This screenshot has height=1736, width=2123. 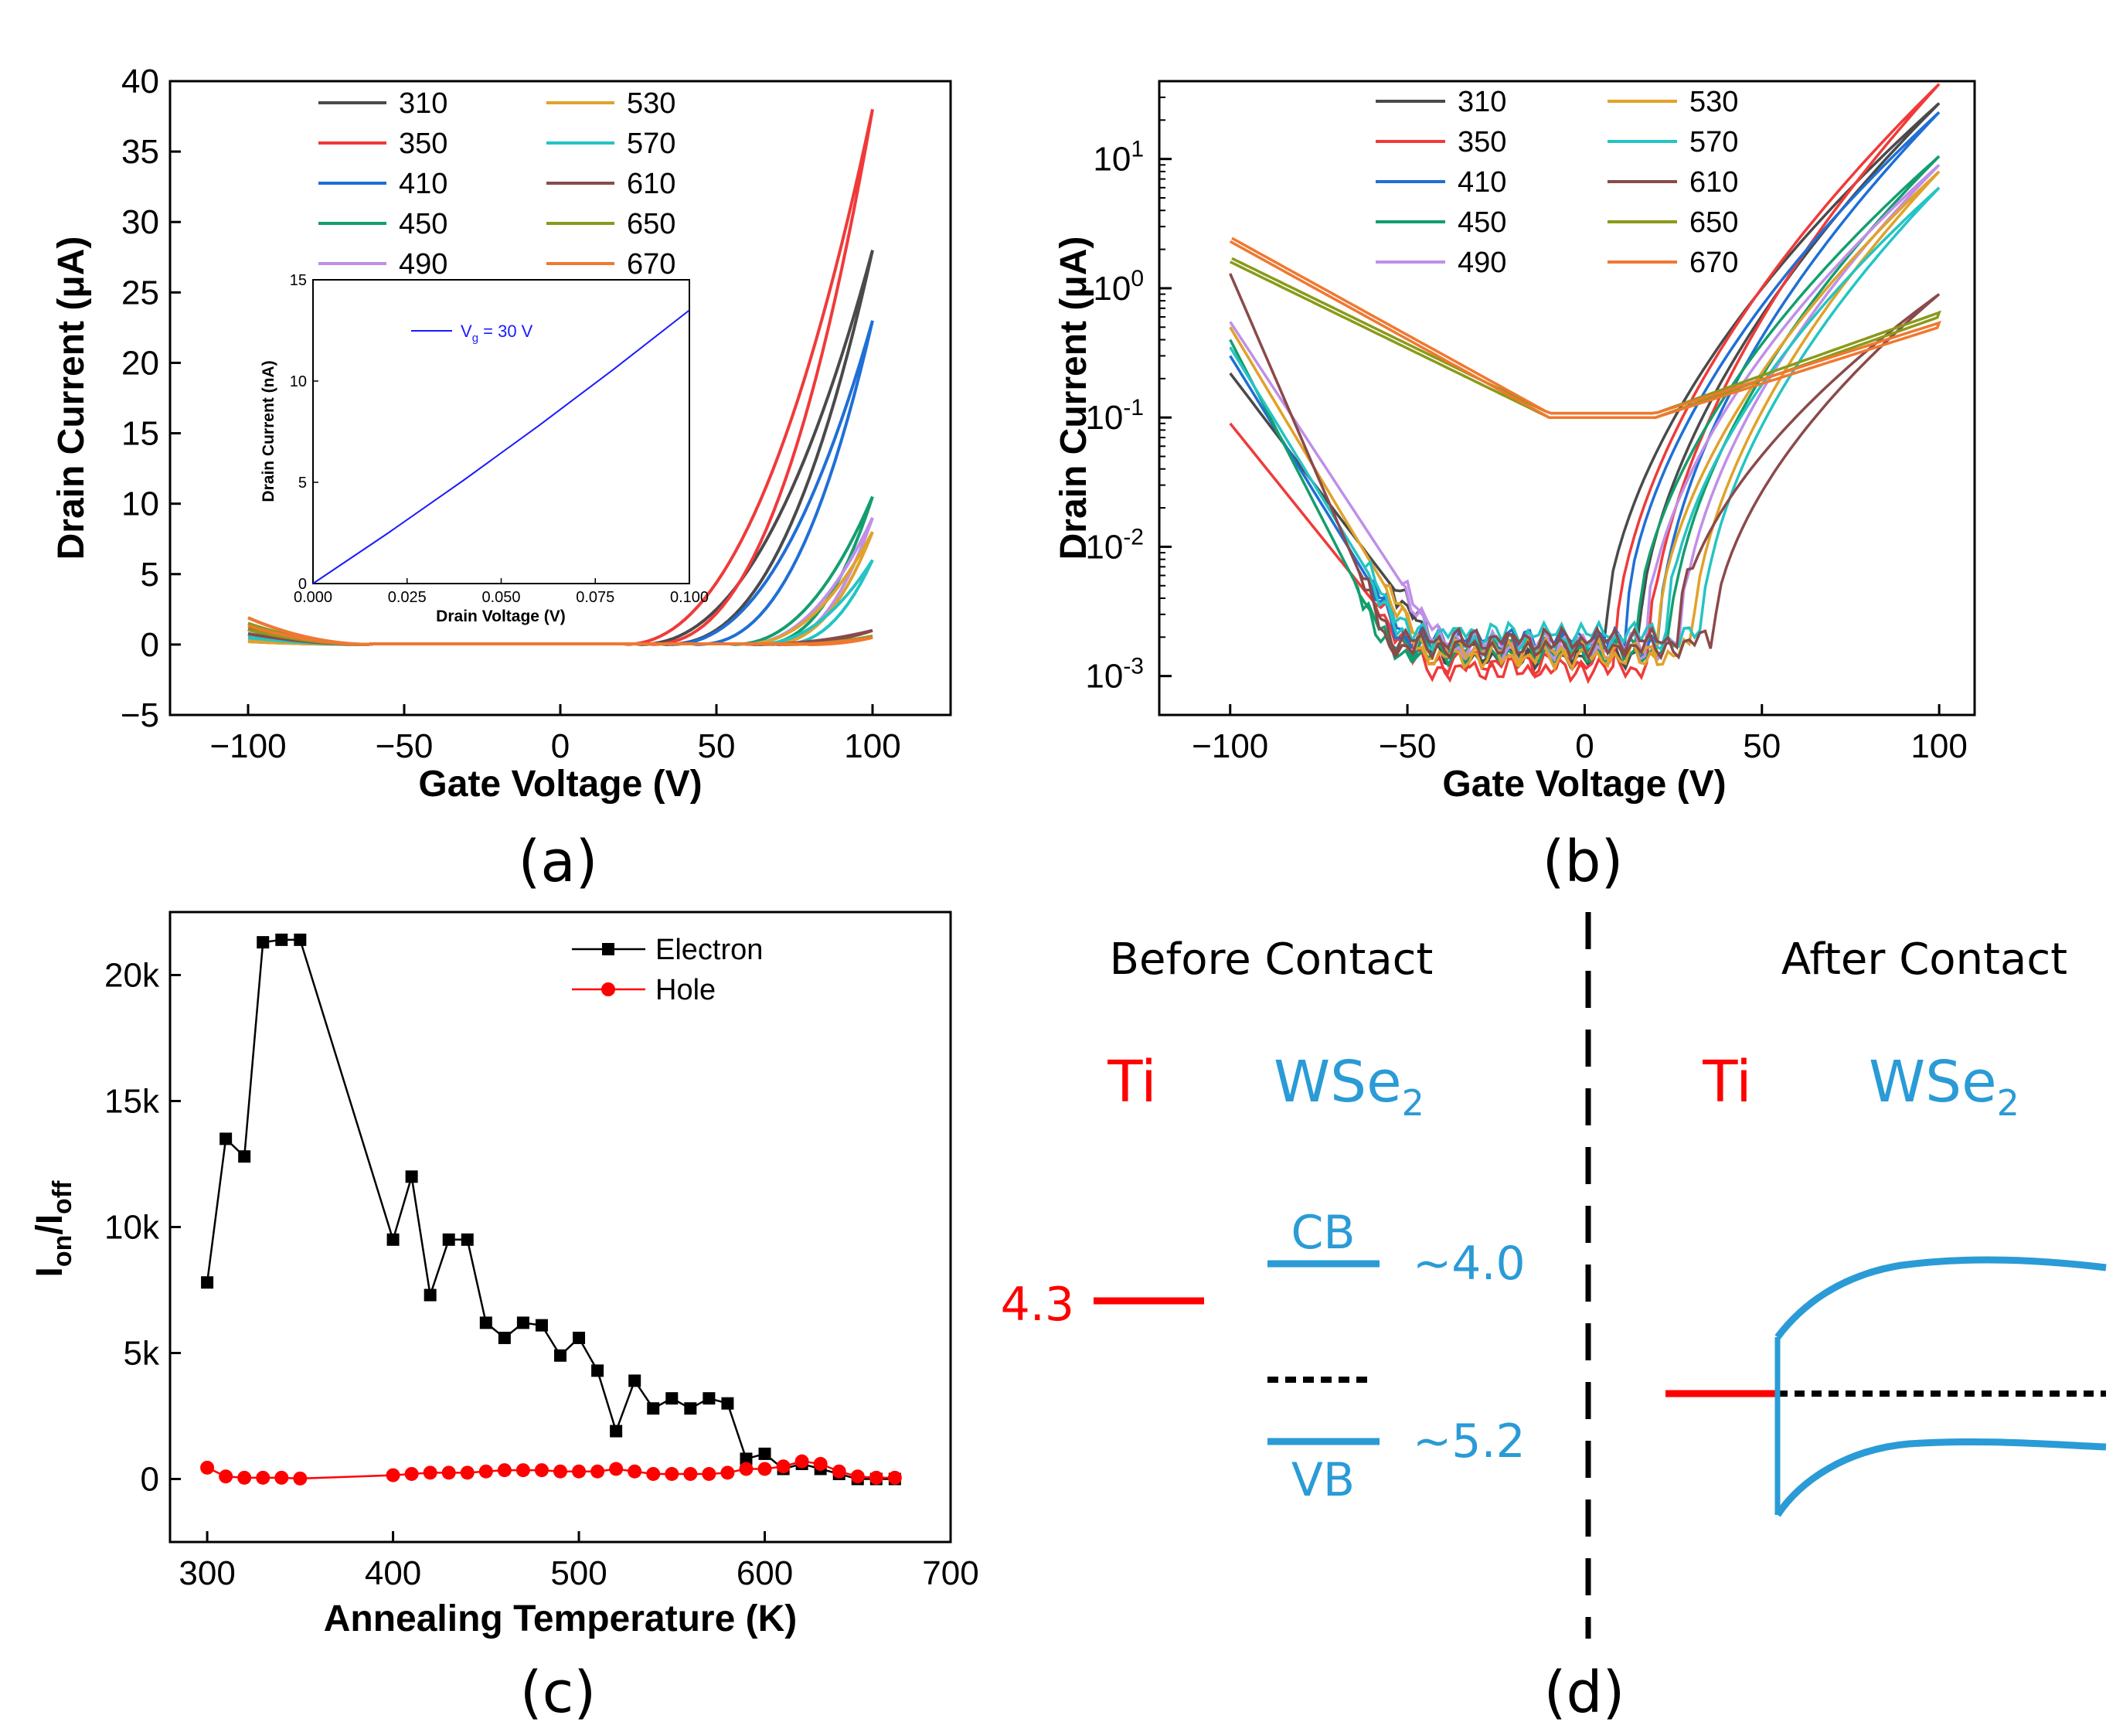 I want to click on x-tick-label: −50, so click(x=1408, y=746).